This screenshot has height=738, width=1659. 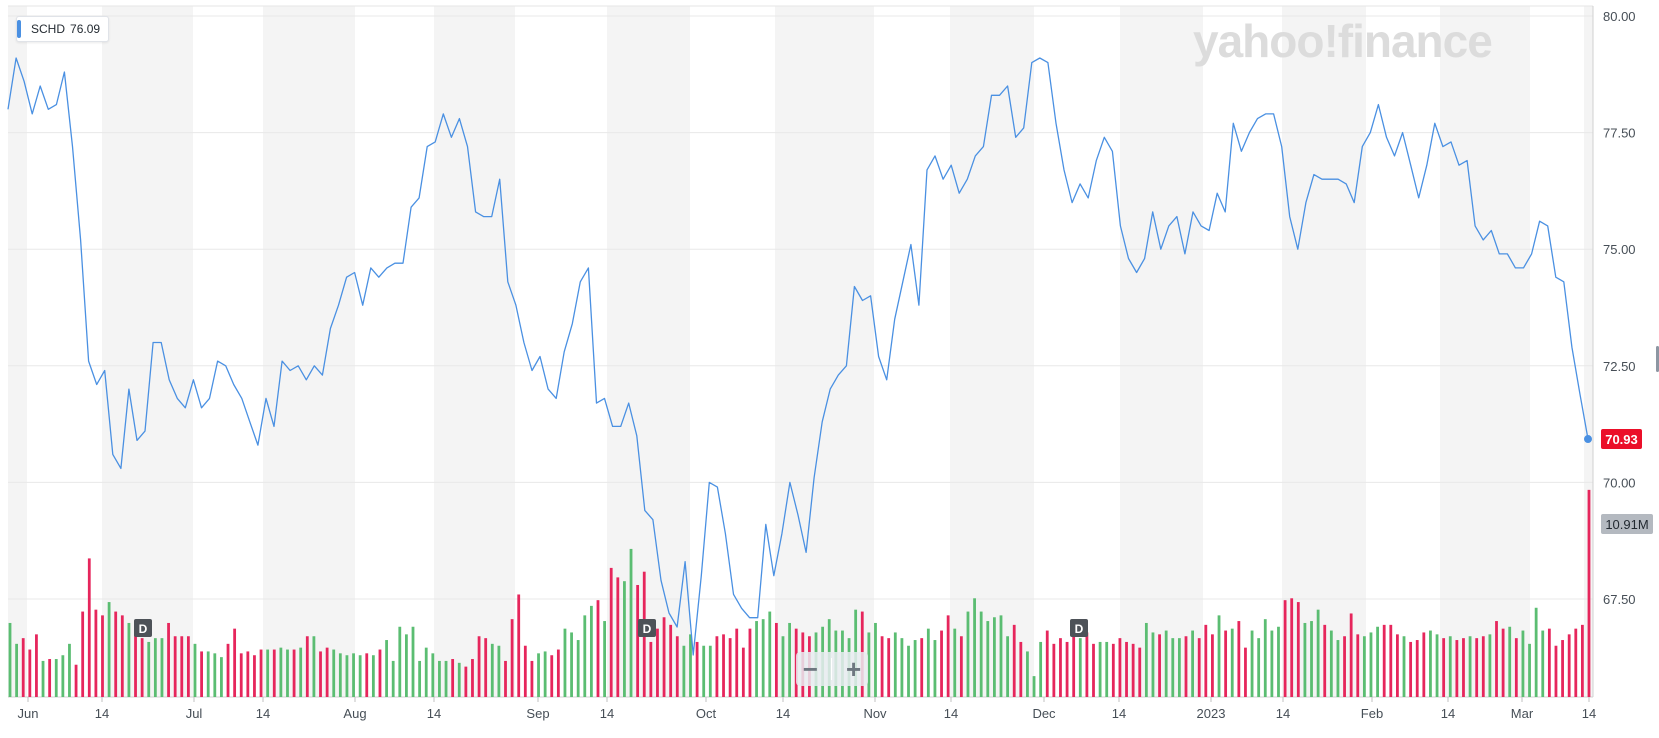 I want to click on plus-icon: +, so click(x=854, y=669).